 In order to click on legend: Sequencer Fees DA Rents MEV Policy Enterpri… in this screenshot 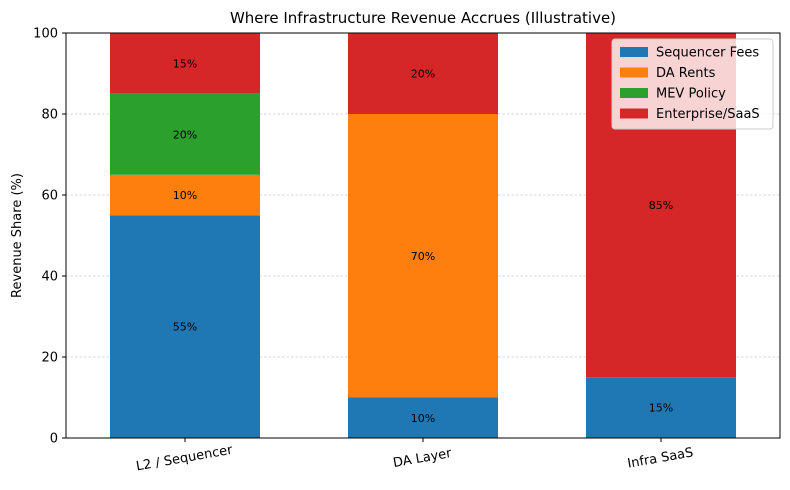, I will do `click(692, 84)`.